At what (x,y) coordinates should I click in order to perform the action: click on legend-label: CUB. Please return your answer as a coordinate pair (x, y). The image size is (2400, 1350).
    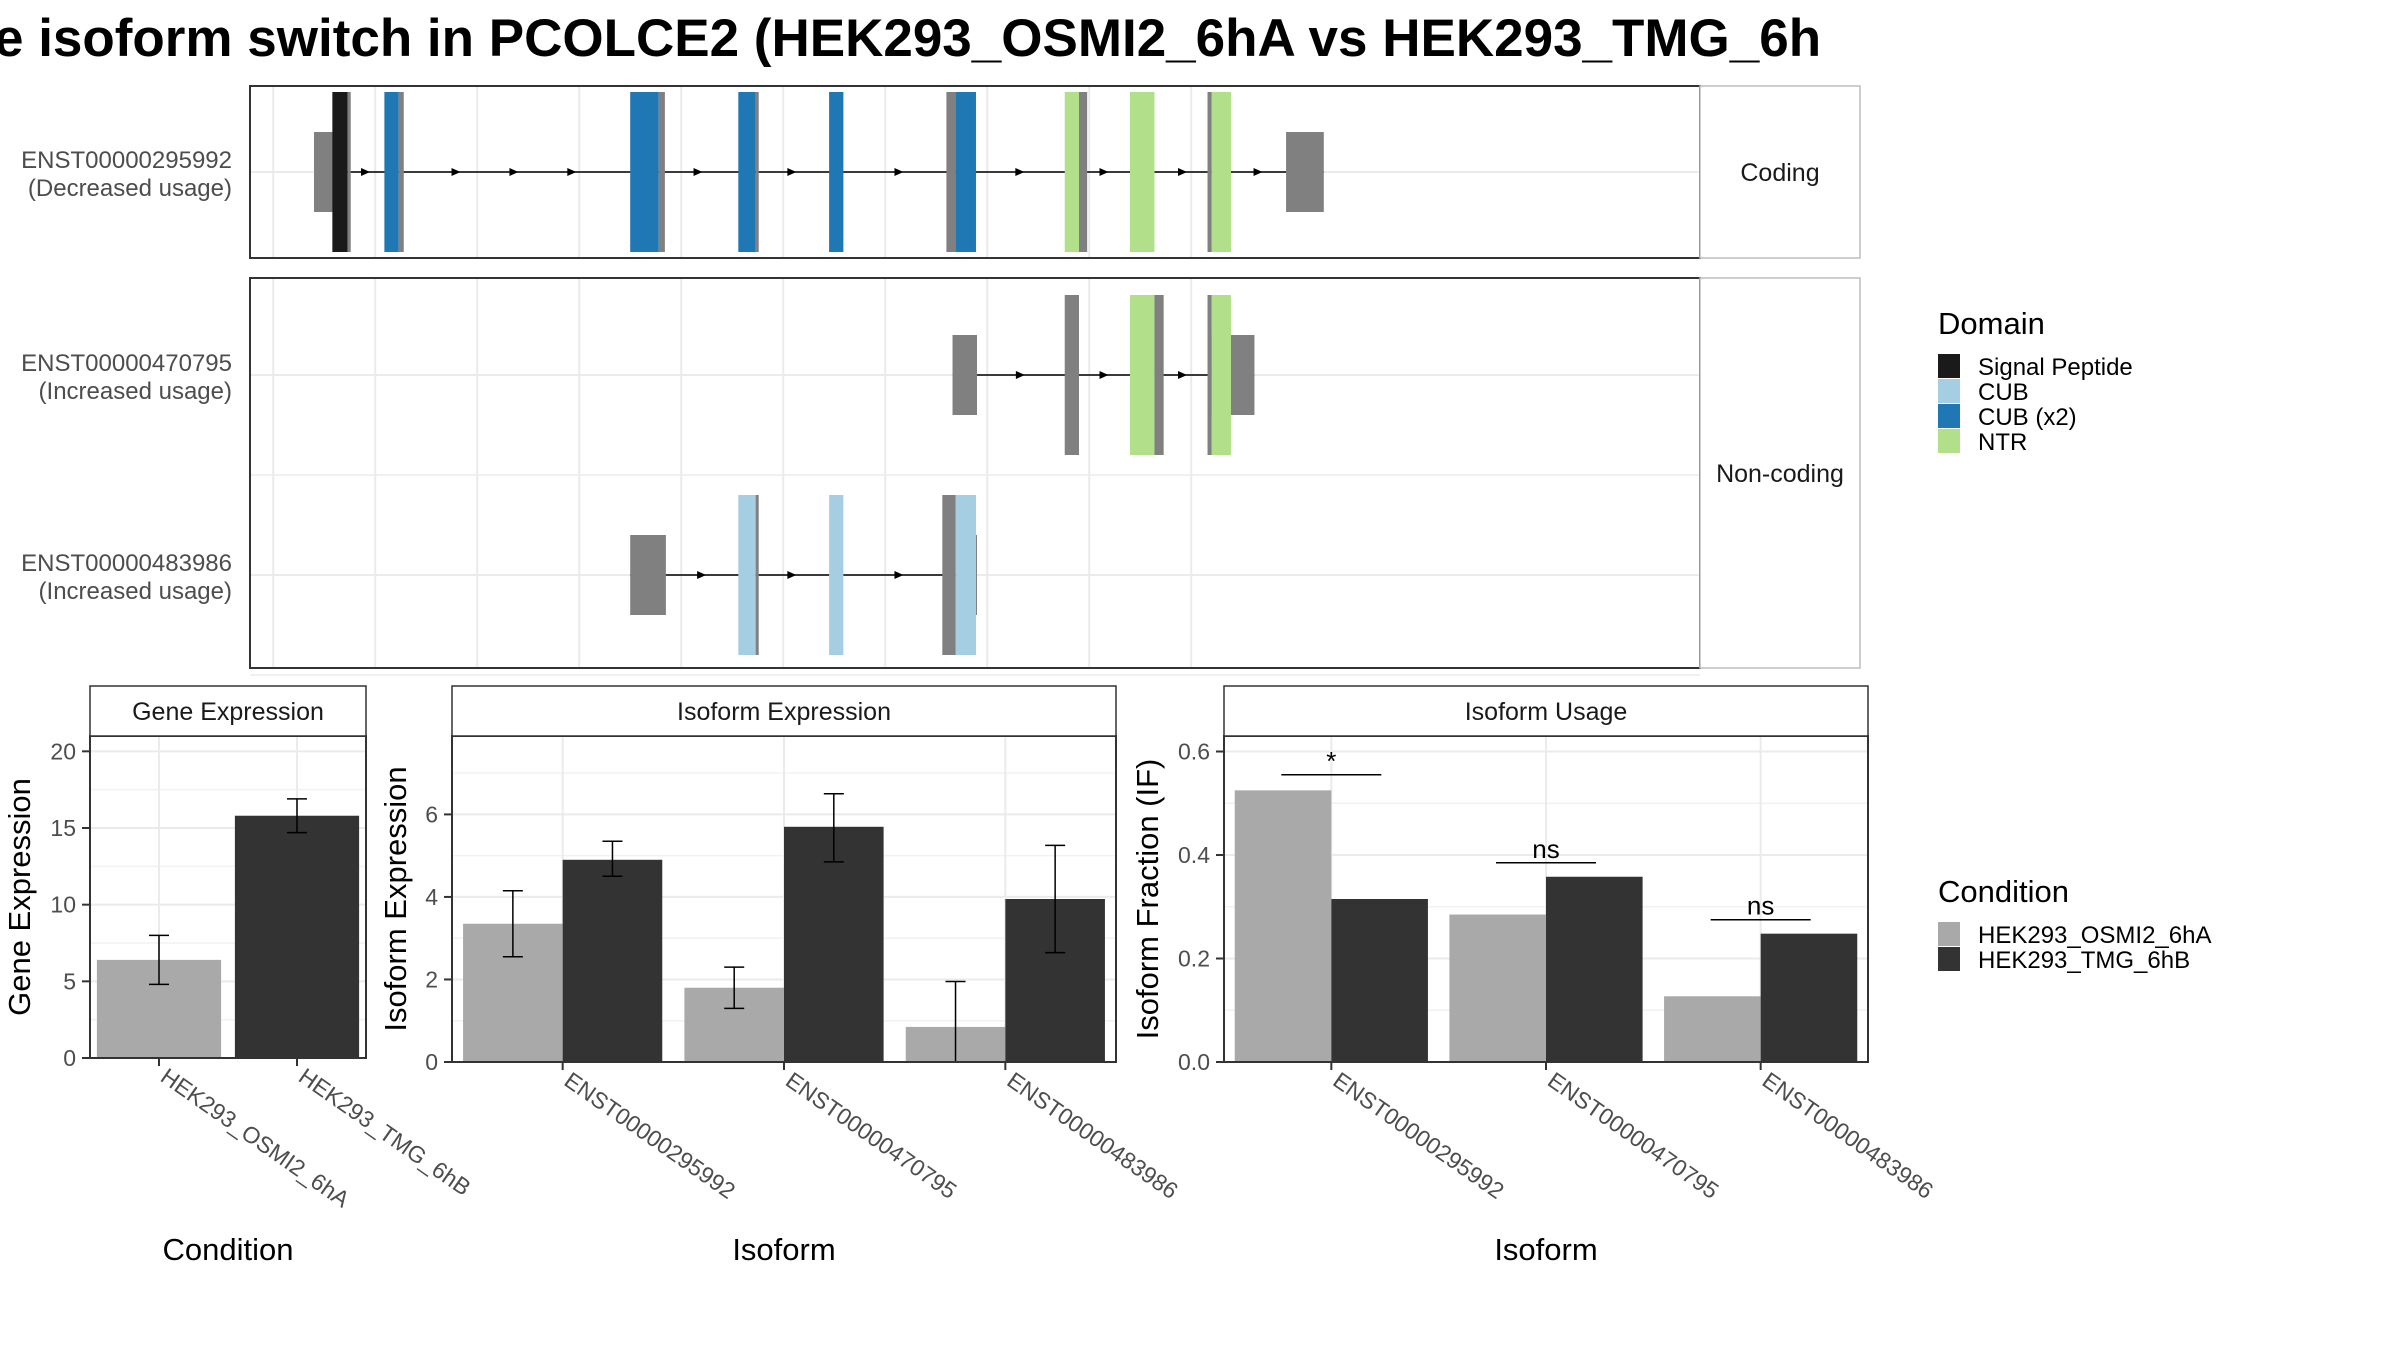
    Looking at the image, I should click on (2003, 392).